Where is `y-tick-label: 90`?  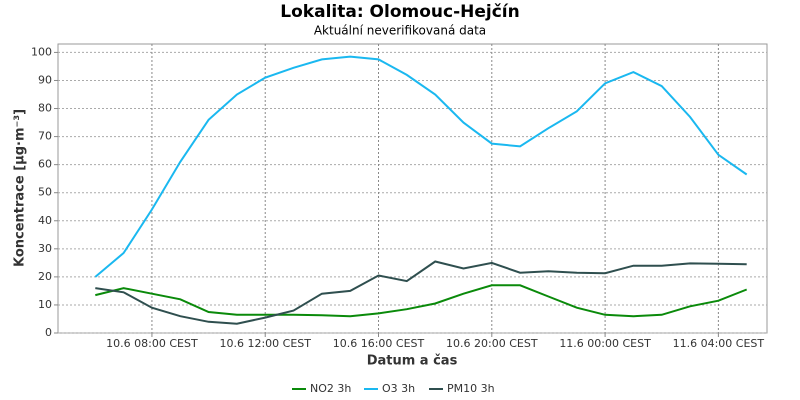
y-tick-label: 90 is located at coordinates (45, 79).